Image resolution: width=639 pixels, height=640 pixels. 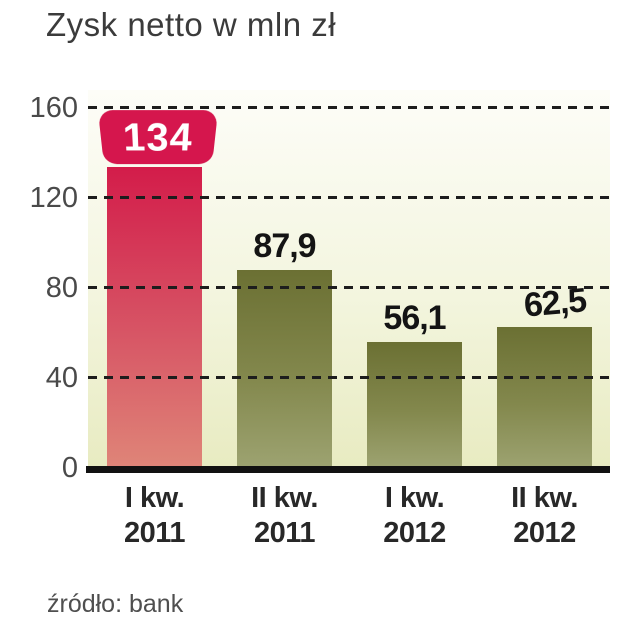 I want to click on y-tick-label-40: 40, so click(x=61, y=378).